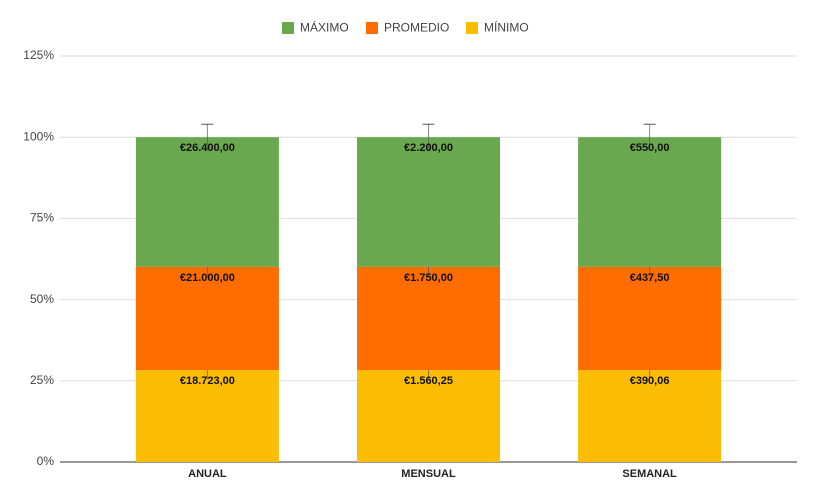 This screenshot has width=819, height=500. What do you see at coordinates (428, 474) in the screenshot?
I see `x-tick-label: MENSUAL` at bounding box center [428, 474].